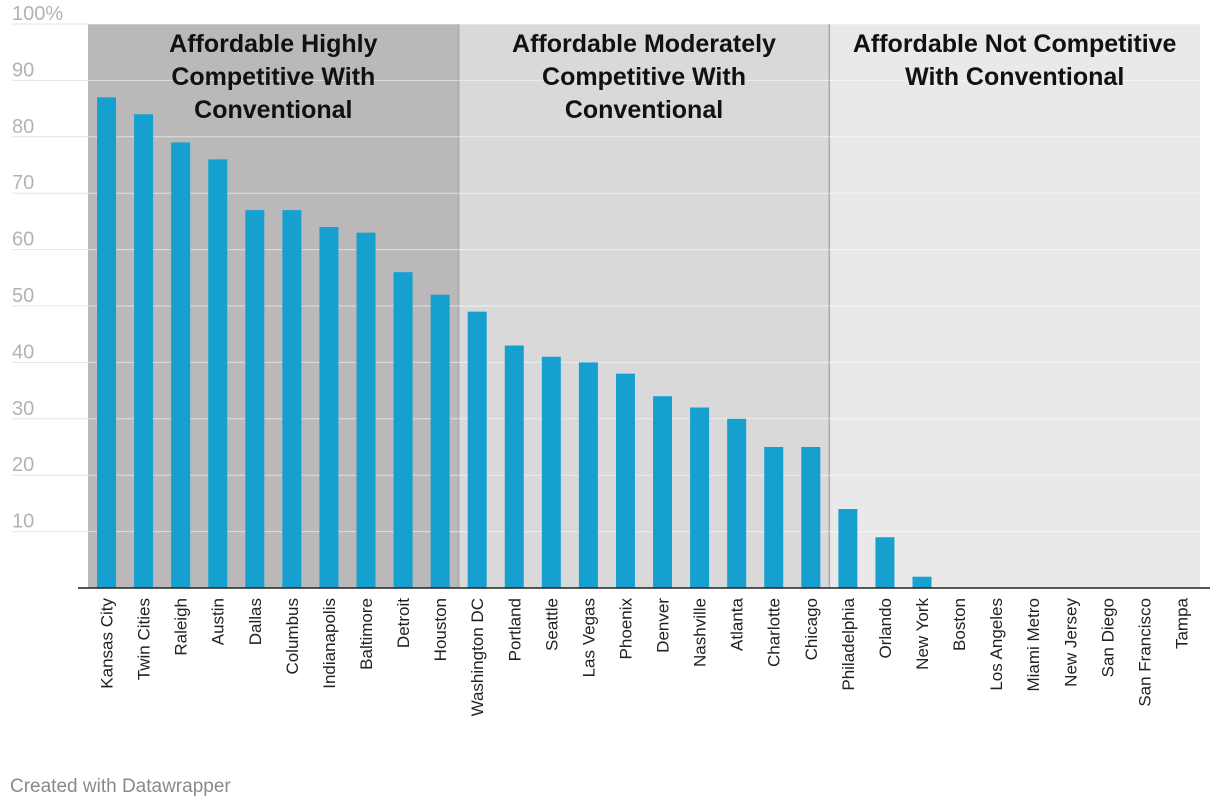 This screenshot has width=1220, height=812. I want to click on region-label-2-line-1: Affordable Moderately, so click(644, 44).